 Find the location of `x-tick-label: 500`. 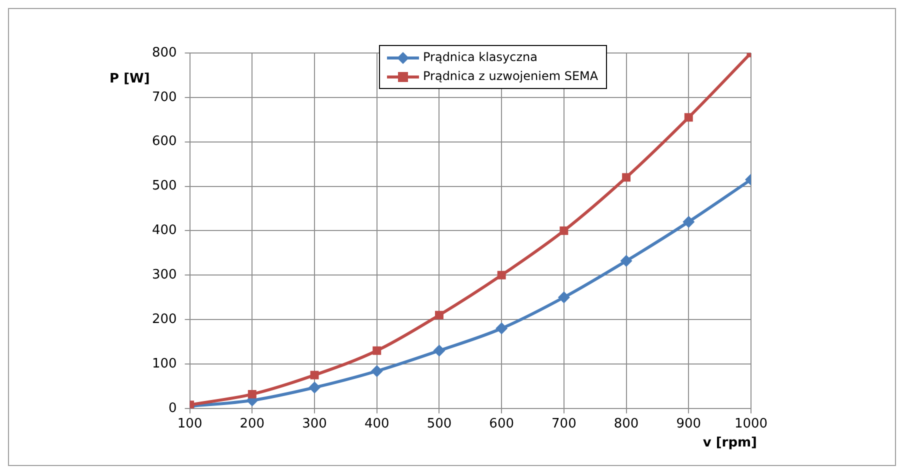

x-tick-label: 500 is located at coordinates (439, 424).